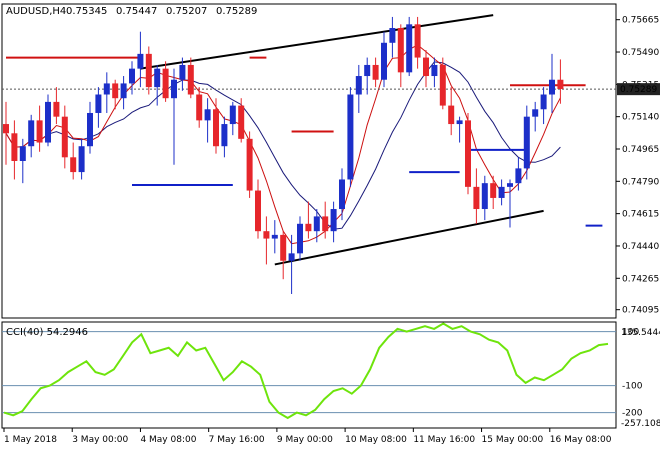 Image resolution: width=660 pixels, height=450 pixels. What do you see at coordinates (640, 215) in the screenshot?
I see `price-tick-label: 0.74615` at bounding box center [640, 215].